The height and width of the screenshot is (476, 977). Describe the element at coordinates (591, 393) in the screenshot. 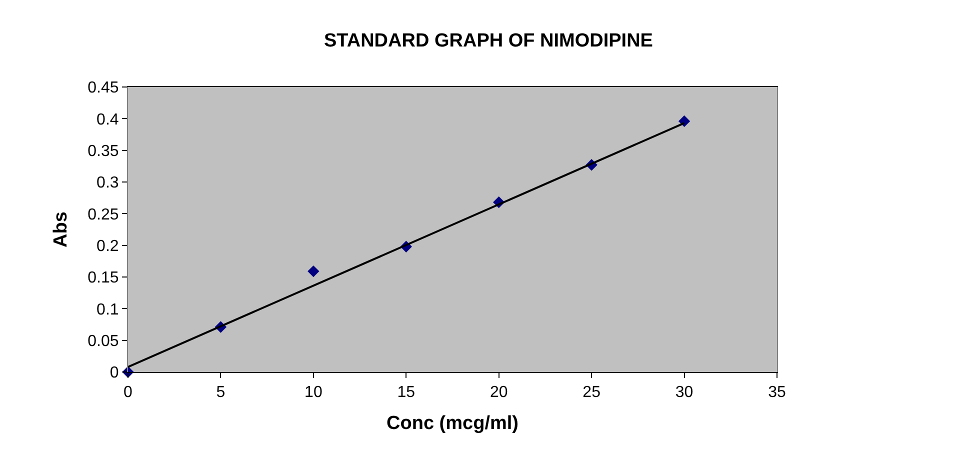

I see `x-tick-label: 25` at that location.